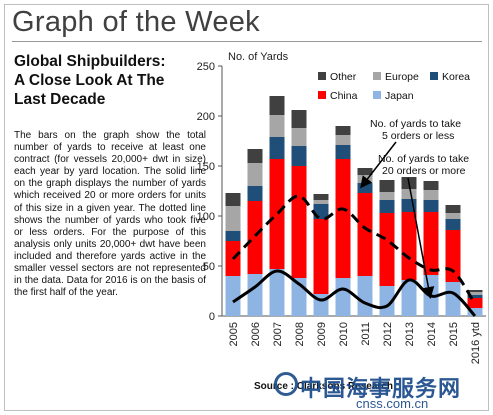 The image size is (493, 415). I want to click on y-tick-label: 0, so click(212, 317).